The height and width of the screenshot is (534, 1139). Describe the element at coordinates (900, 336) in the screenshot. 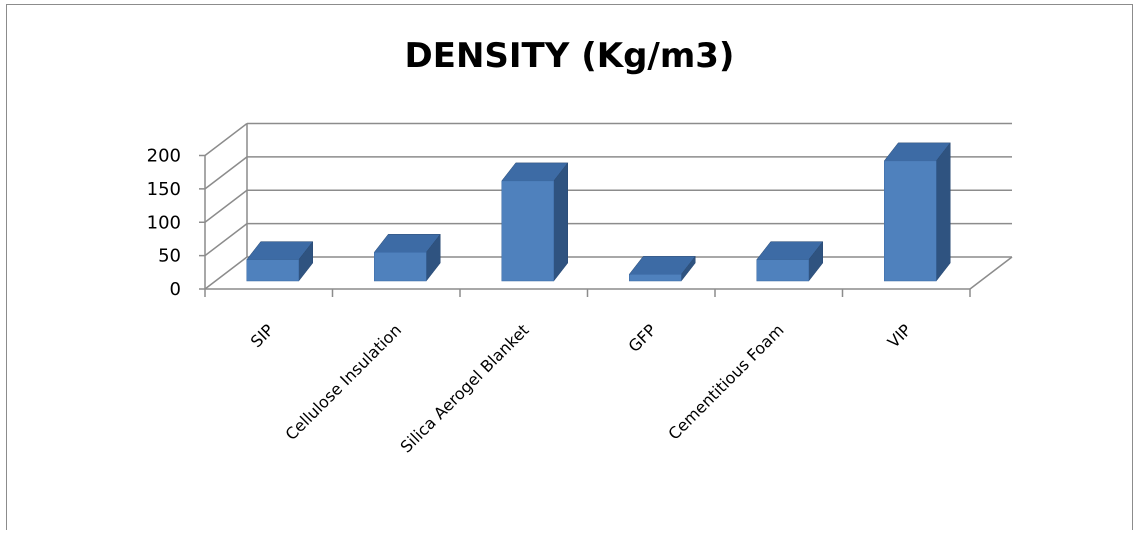

I see `x-category-label: VIP` at that location.